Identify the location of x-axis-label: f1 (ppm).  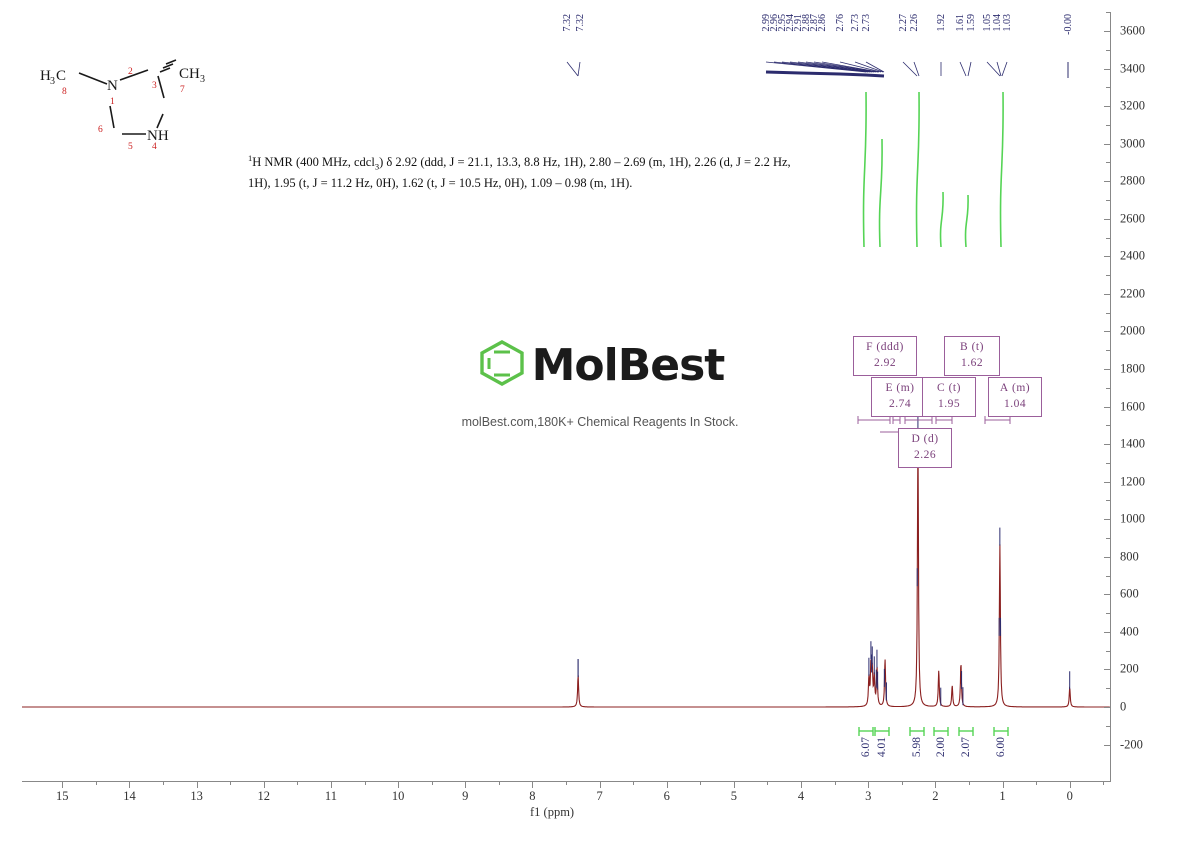
(552, 812).